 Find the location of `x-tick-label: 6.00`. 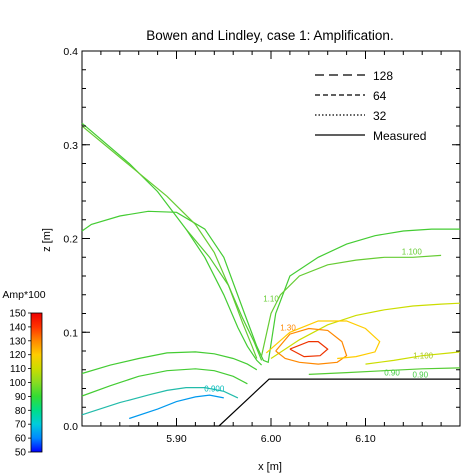

x-tick-label: 6.00 is located at coordinates (271, 439).